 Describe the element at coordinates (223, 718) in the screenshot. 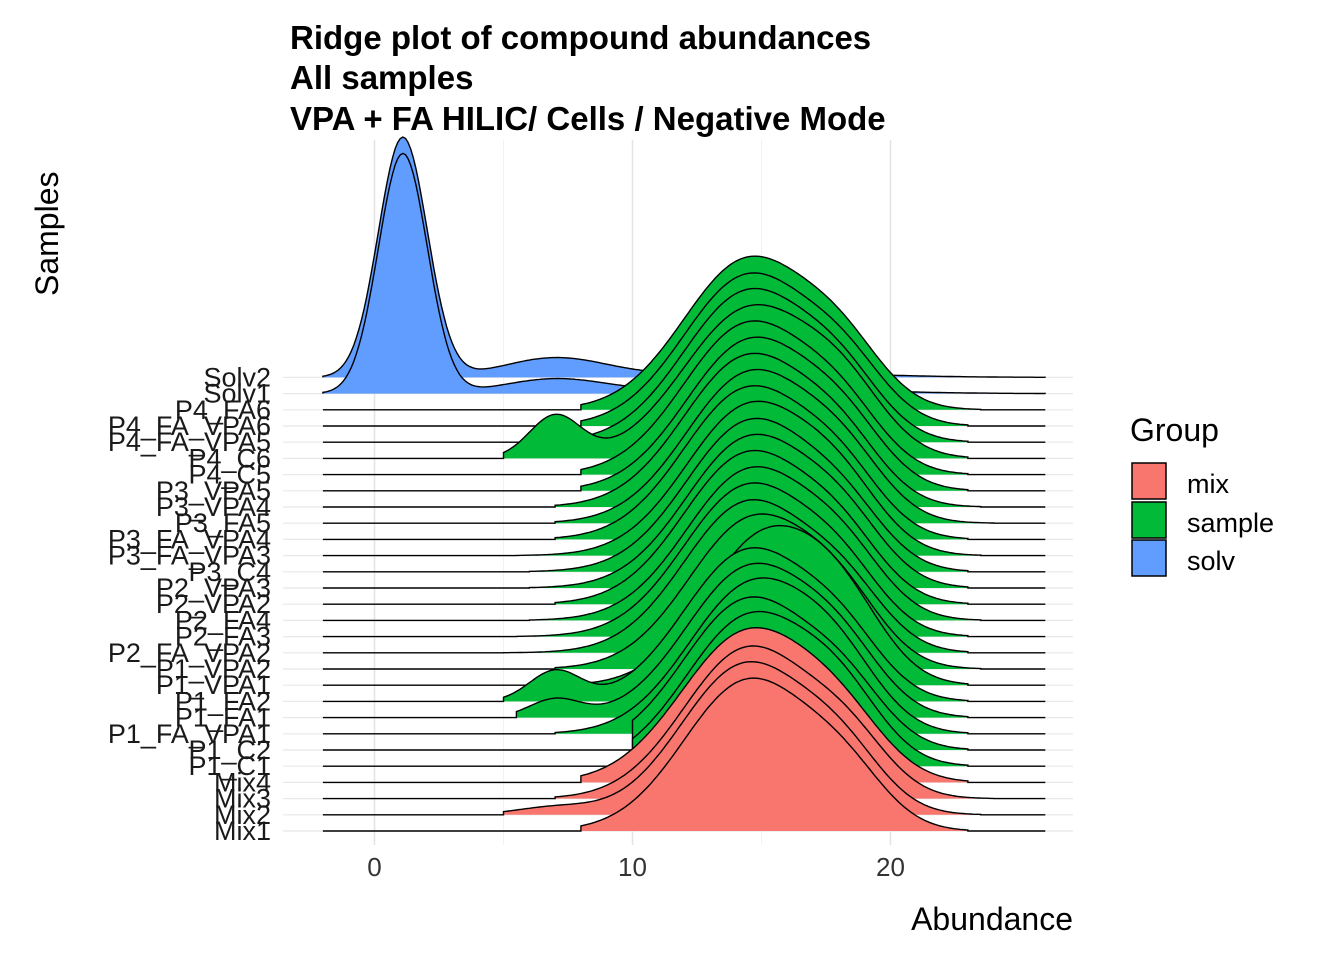

I see `y-tick-label: P1_FA1` at that location.